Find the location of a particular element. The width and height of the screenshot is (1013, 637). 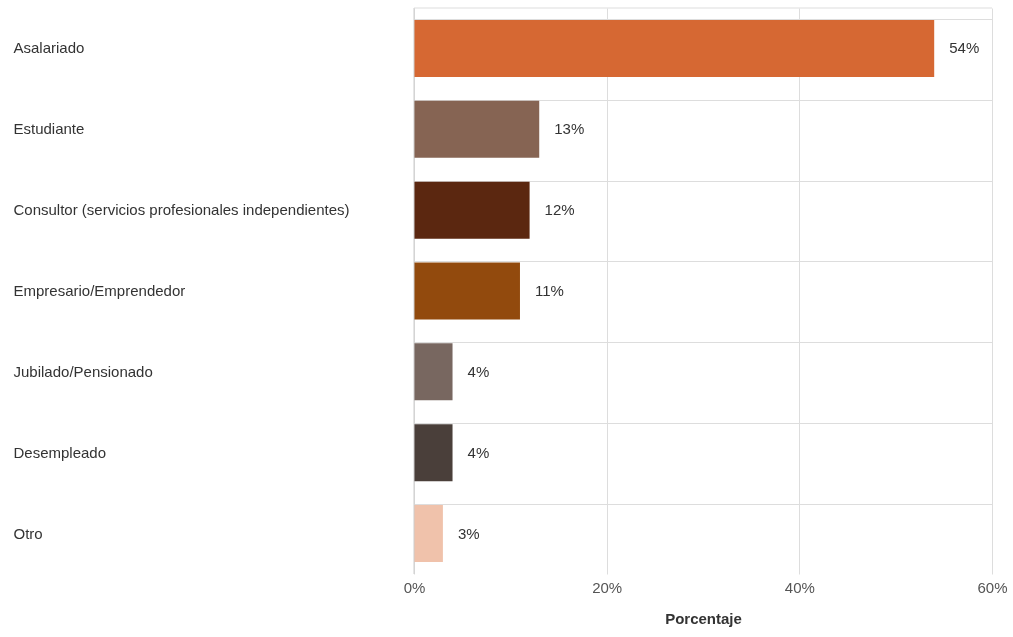

x-tick-label: 20% is located at coordinates (607, 587).